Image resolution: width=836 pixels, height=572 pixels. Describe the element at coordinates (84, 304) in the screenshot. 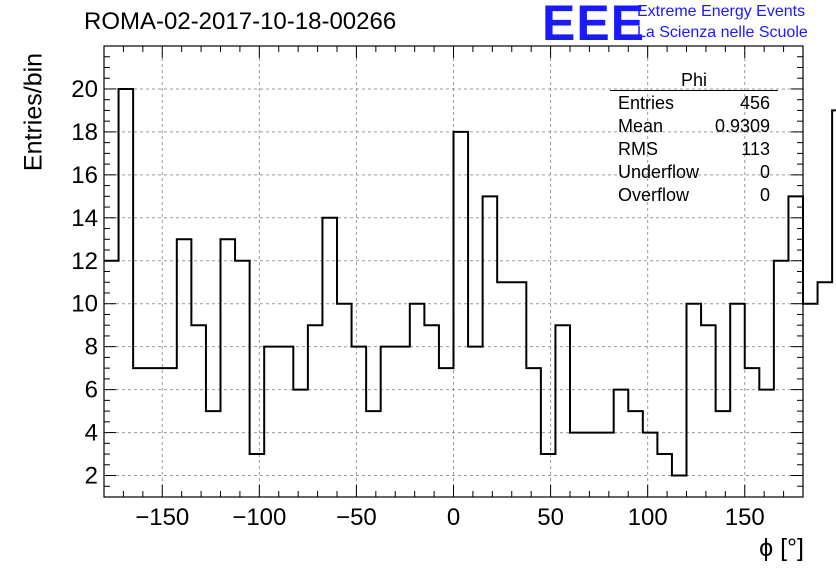

I see `y-tick-label: 10` at that location.